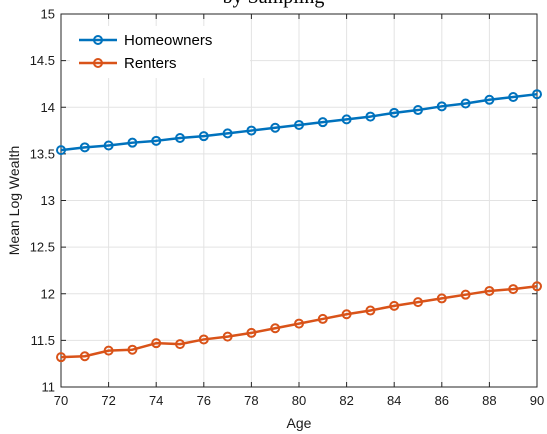  I want to click on x-tick-label: 74, so click(156, 400).